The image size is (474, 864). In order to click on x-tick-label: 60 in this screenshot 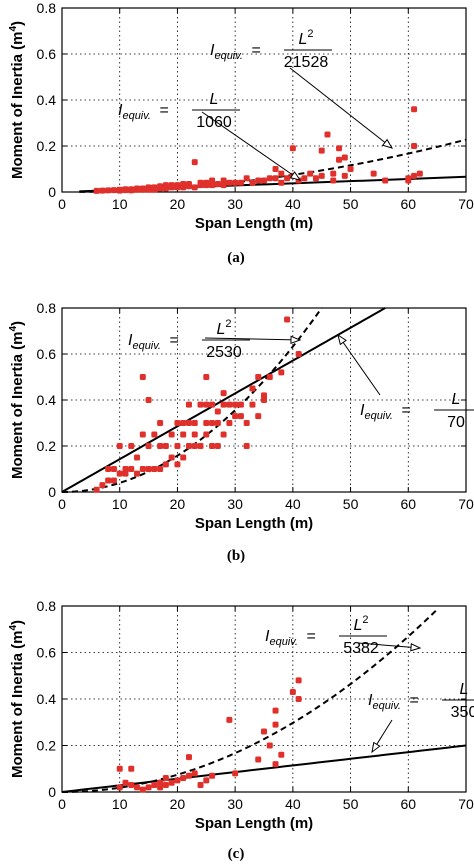, I will do `click(408, 504)`.